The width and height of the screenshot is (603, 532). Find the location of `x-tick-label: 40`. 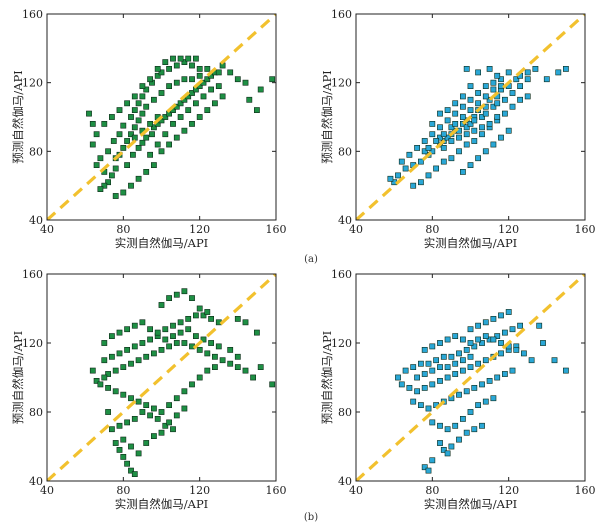

x-tick-label: 40 is located at coordinates (47, 229).